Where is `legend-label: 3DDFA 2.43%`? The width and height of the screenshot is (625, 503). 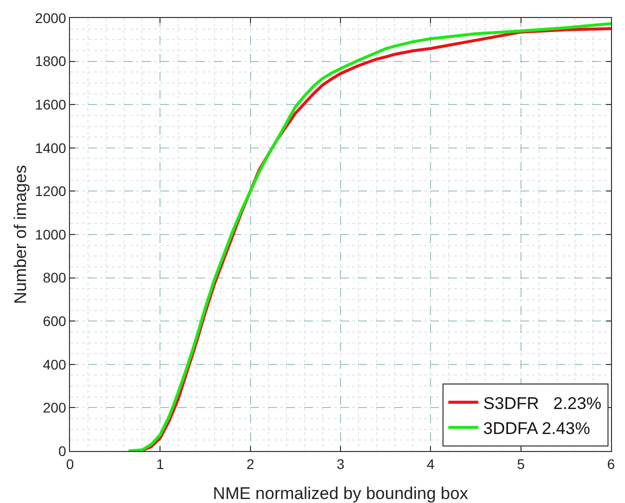
legend-label: 3DDFA 2.43% is located at coordinates (536, 428).